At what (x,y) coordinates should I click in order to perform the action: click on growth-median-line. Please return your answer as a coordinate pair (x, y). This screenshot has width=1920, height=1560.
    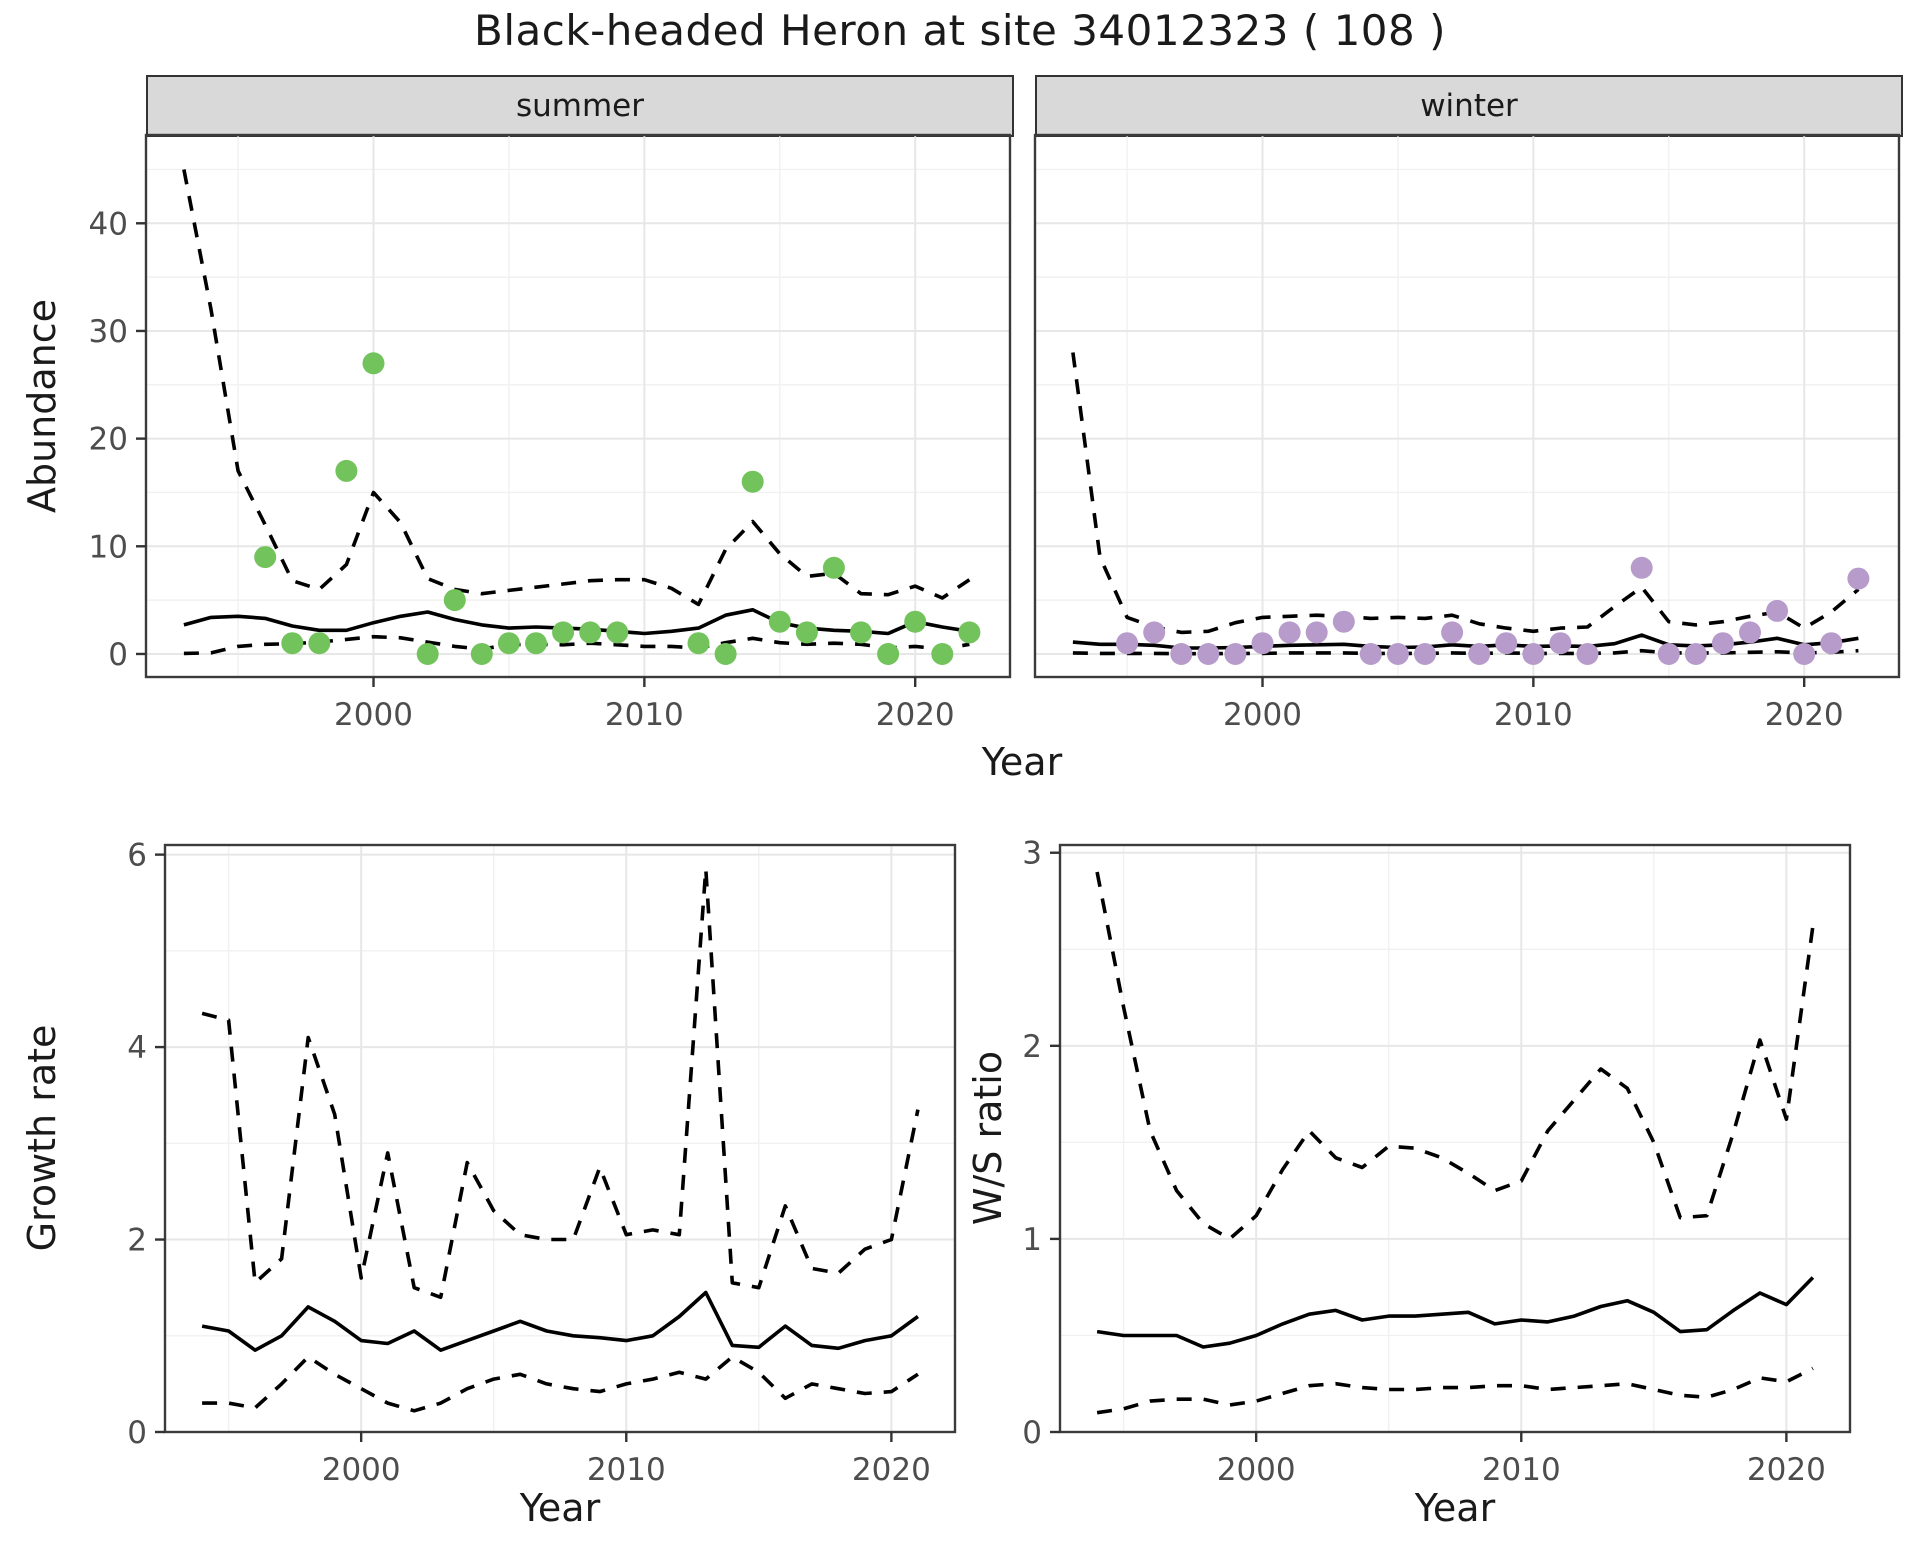
    Looking at the image, I should click on (560, 1321).